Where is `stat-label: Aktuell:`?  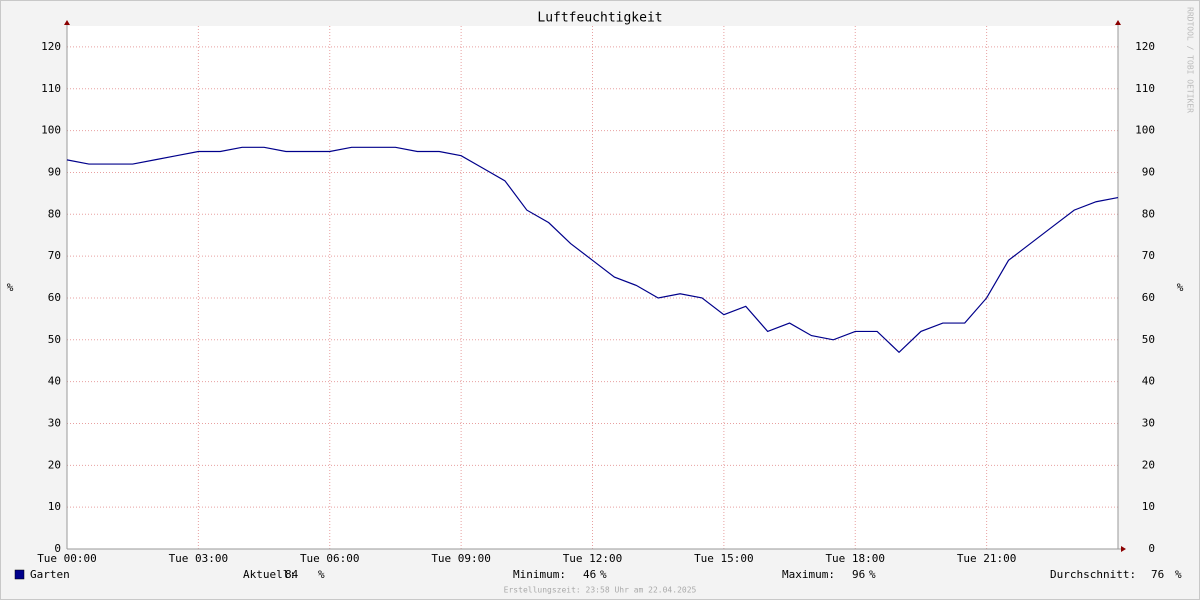
stat-label: Aktuell: is located at coordinates (269, 574).